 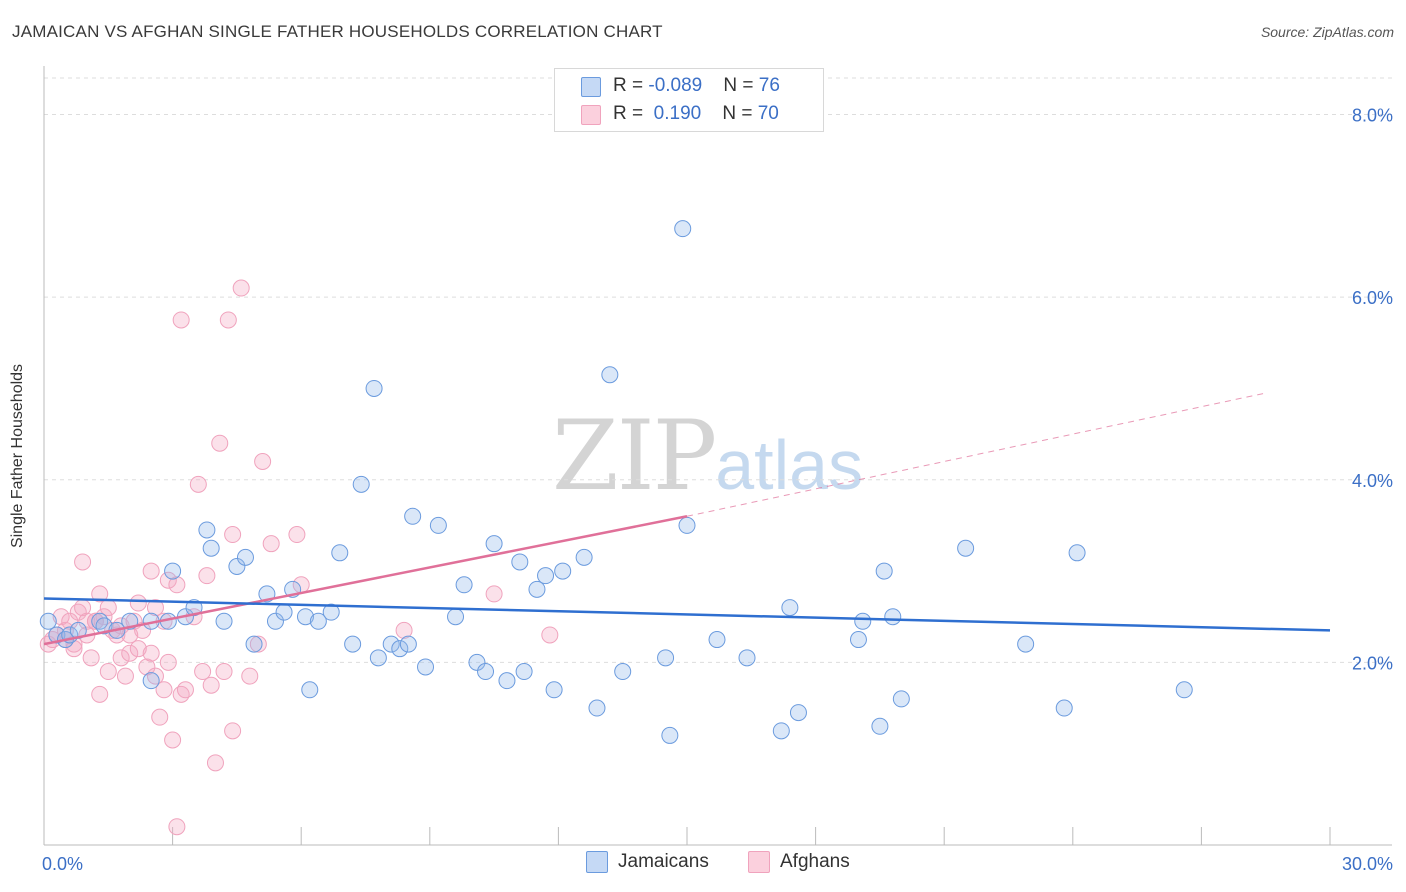 I want to click on source-label: Source: ZipAtlas.com, so click(x=1327, y=32).